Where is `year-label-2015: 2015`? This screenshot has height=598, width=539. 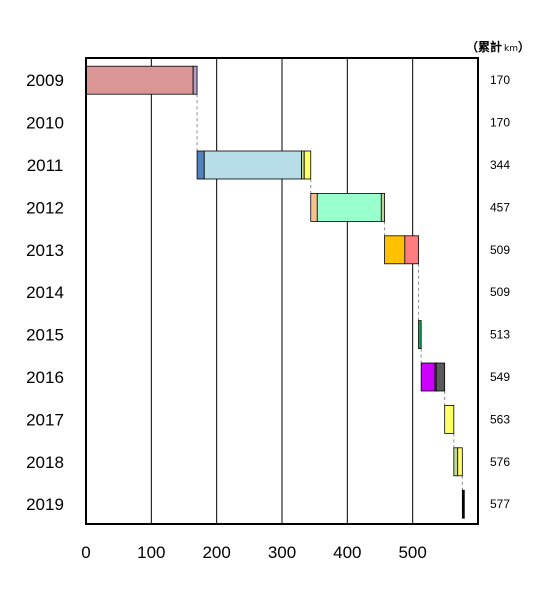 year-label-2015: 2015 is located at coordinates (45, 335).